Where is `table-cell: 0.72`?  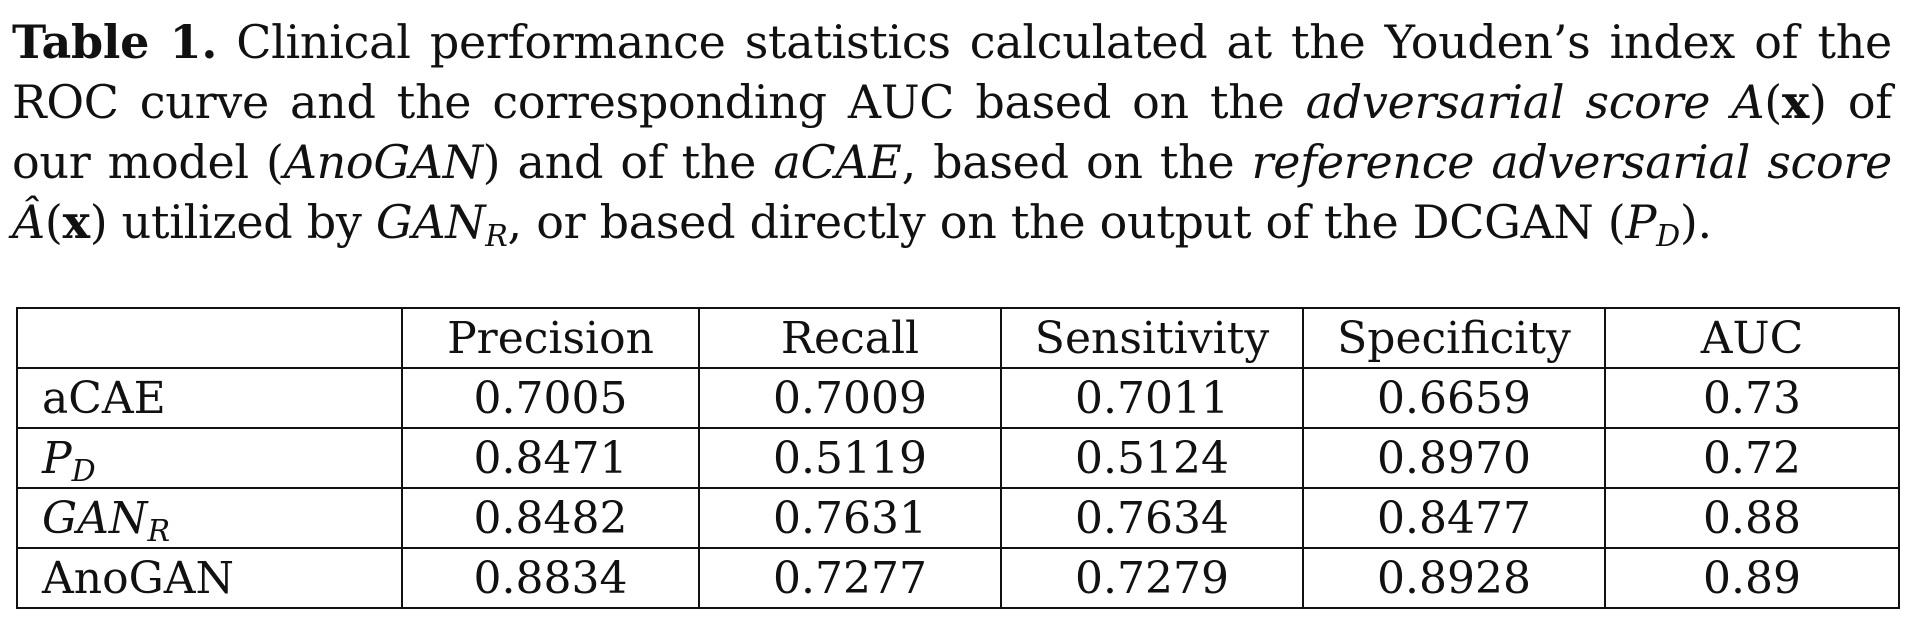 table-cell: 0.72 is located at coordinates (1752, 458).